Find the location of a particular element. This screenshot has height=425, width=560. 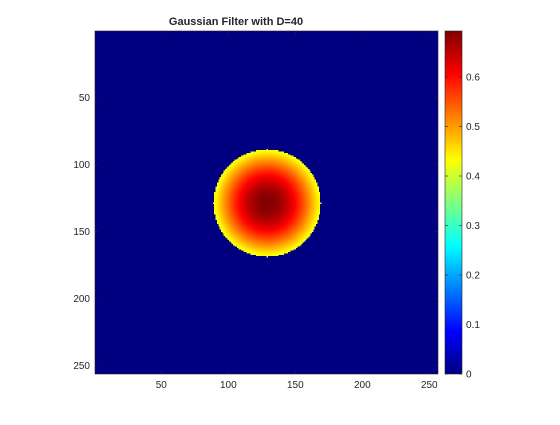

x-tick-label: 100 is located at coordinates (228, 385).